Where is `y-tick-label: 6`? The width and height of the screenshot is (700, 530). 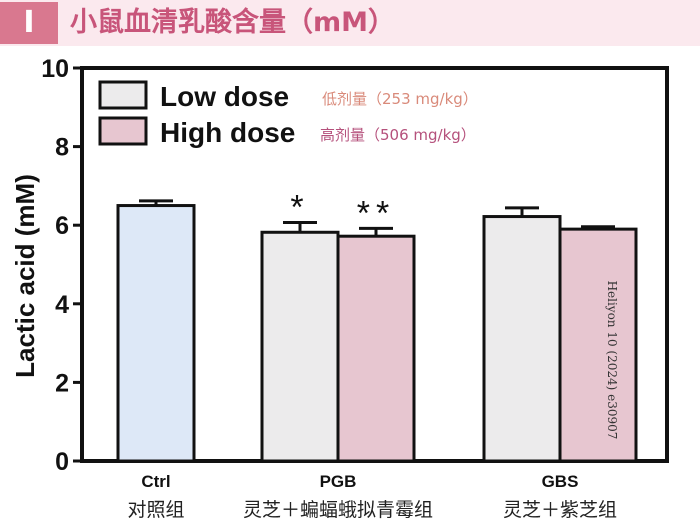
y-tick-label: 6 is located at coordinates (62, 226).